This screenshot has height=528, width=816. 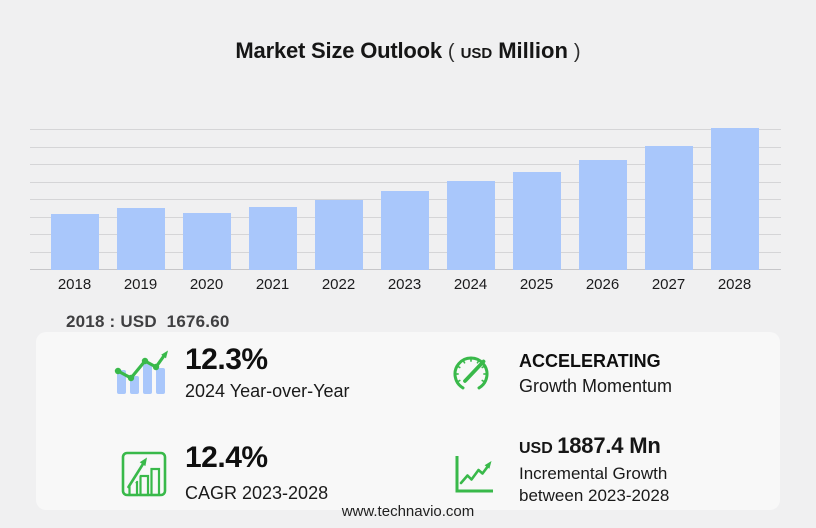 What do you see at coordinates (267, 391) in the screenshot?
I see `yoy-label: 2024 Year-over-Year` at bounding box center [267, 391].